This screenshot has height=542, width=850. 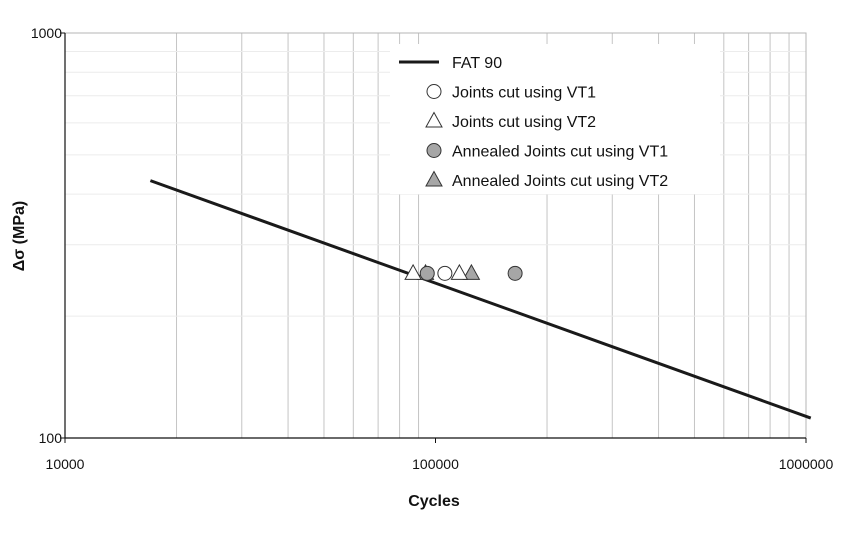 I want to click on x-tick-label: 1000000, so click(x=806, y=464).